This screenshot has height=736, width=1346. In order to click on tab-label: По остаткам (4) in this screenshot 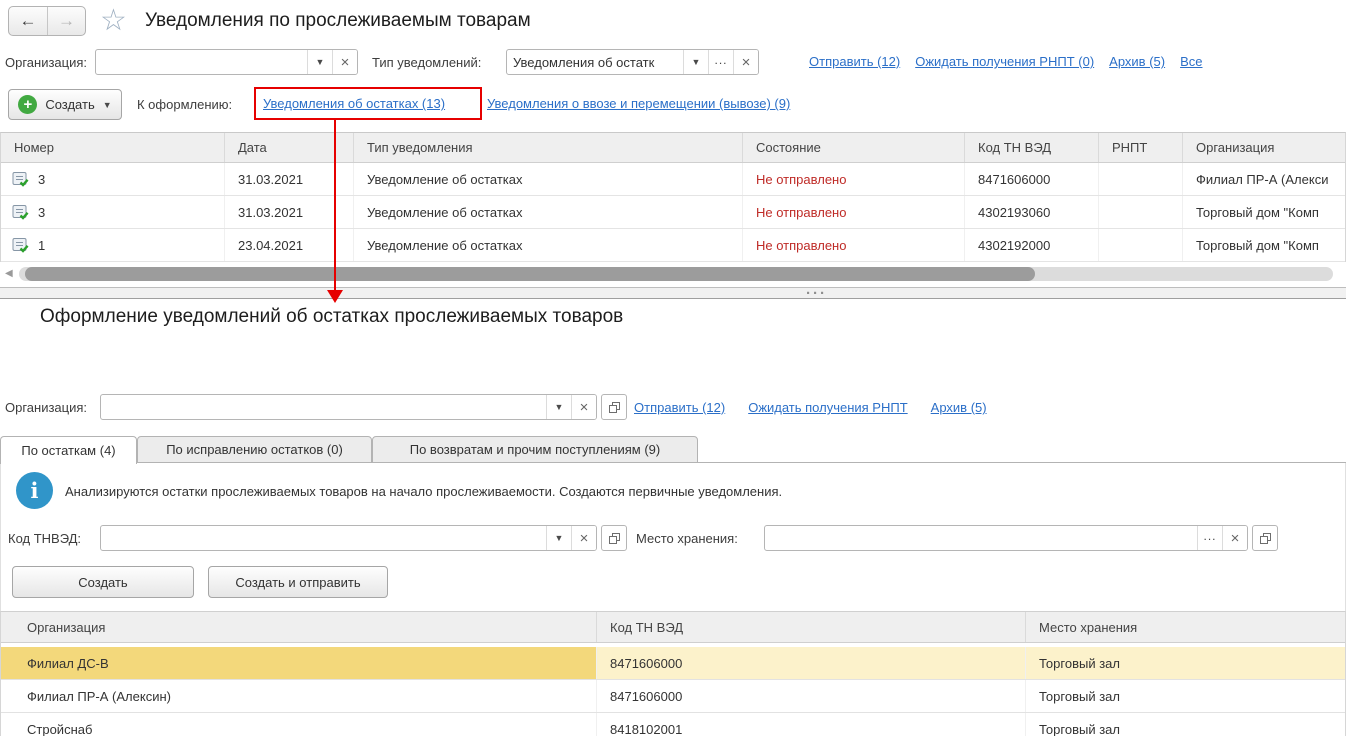, I will do `click(68, 450)`.